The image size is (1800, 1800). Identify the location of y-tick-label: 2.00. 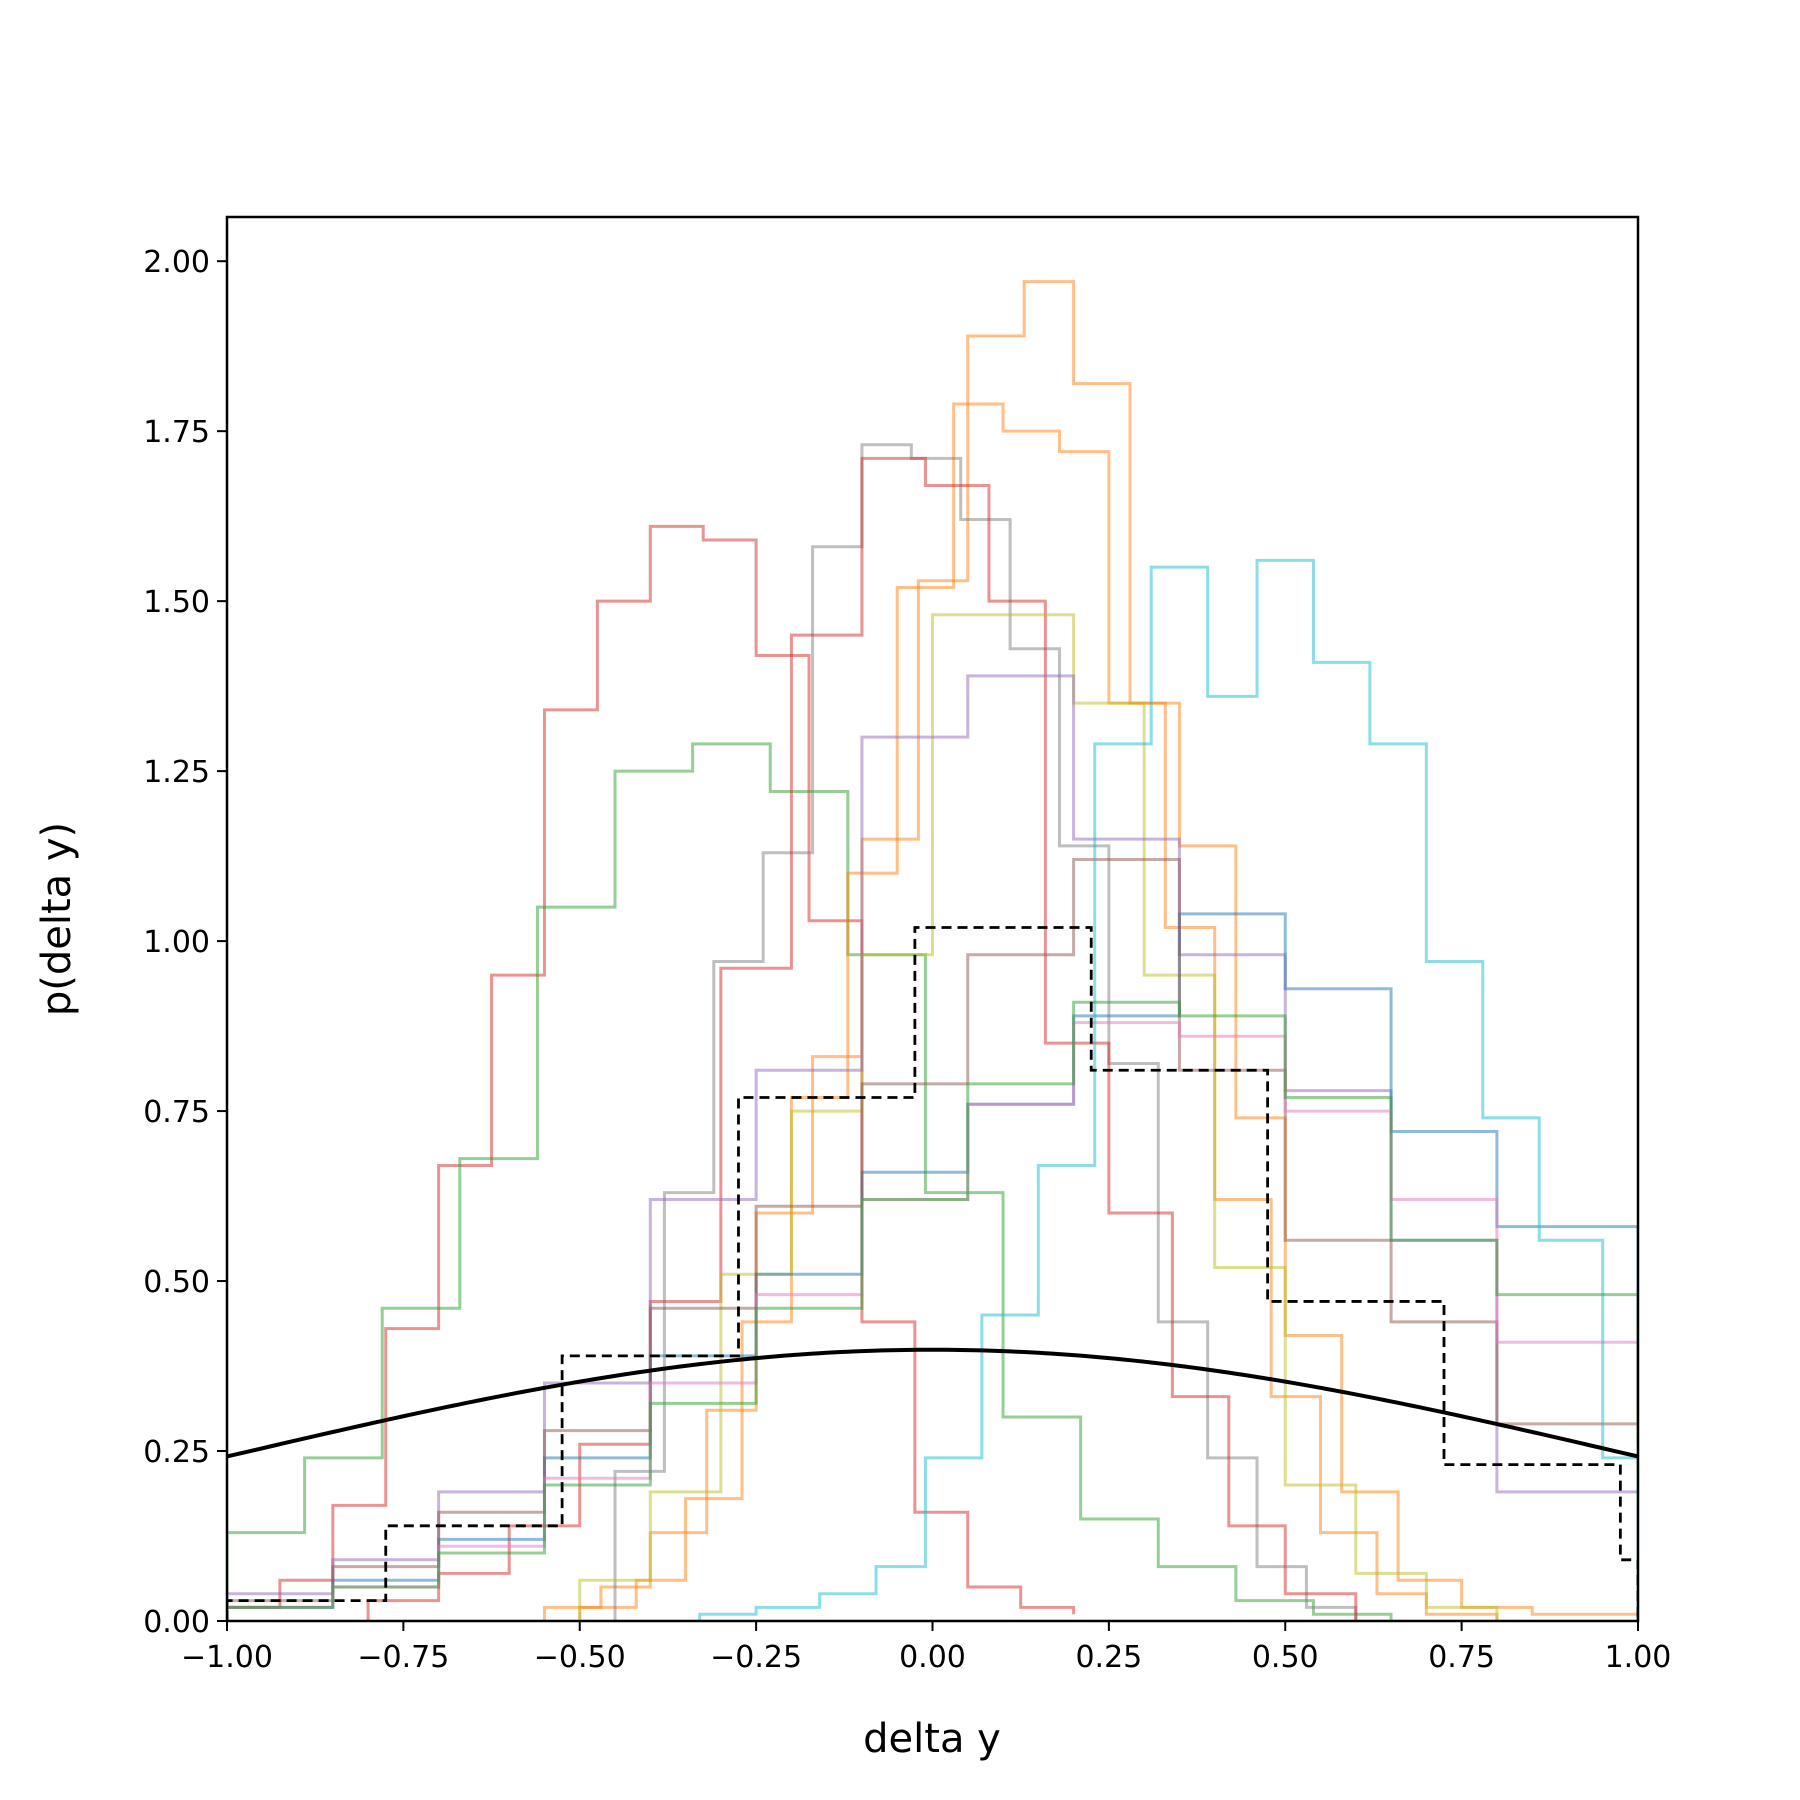
(176, 262).